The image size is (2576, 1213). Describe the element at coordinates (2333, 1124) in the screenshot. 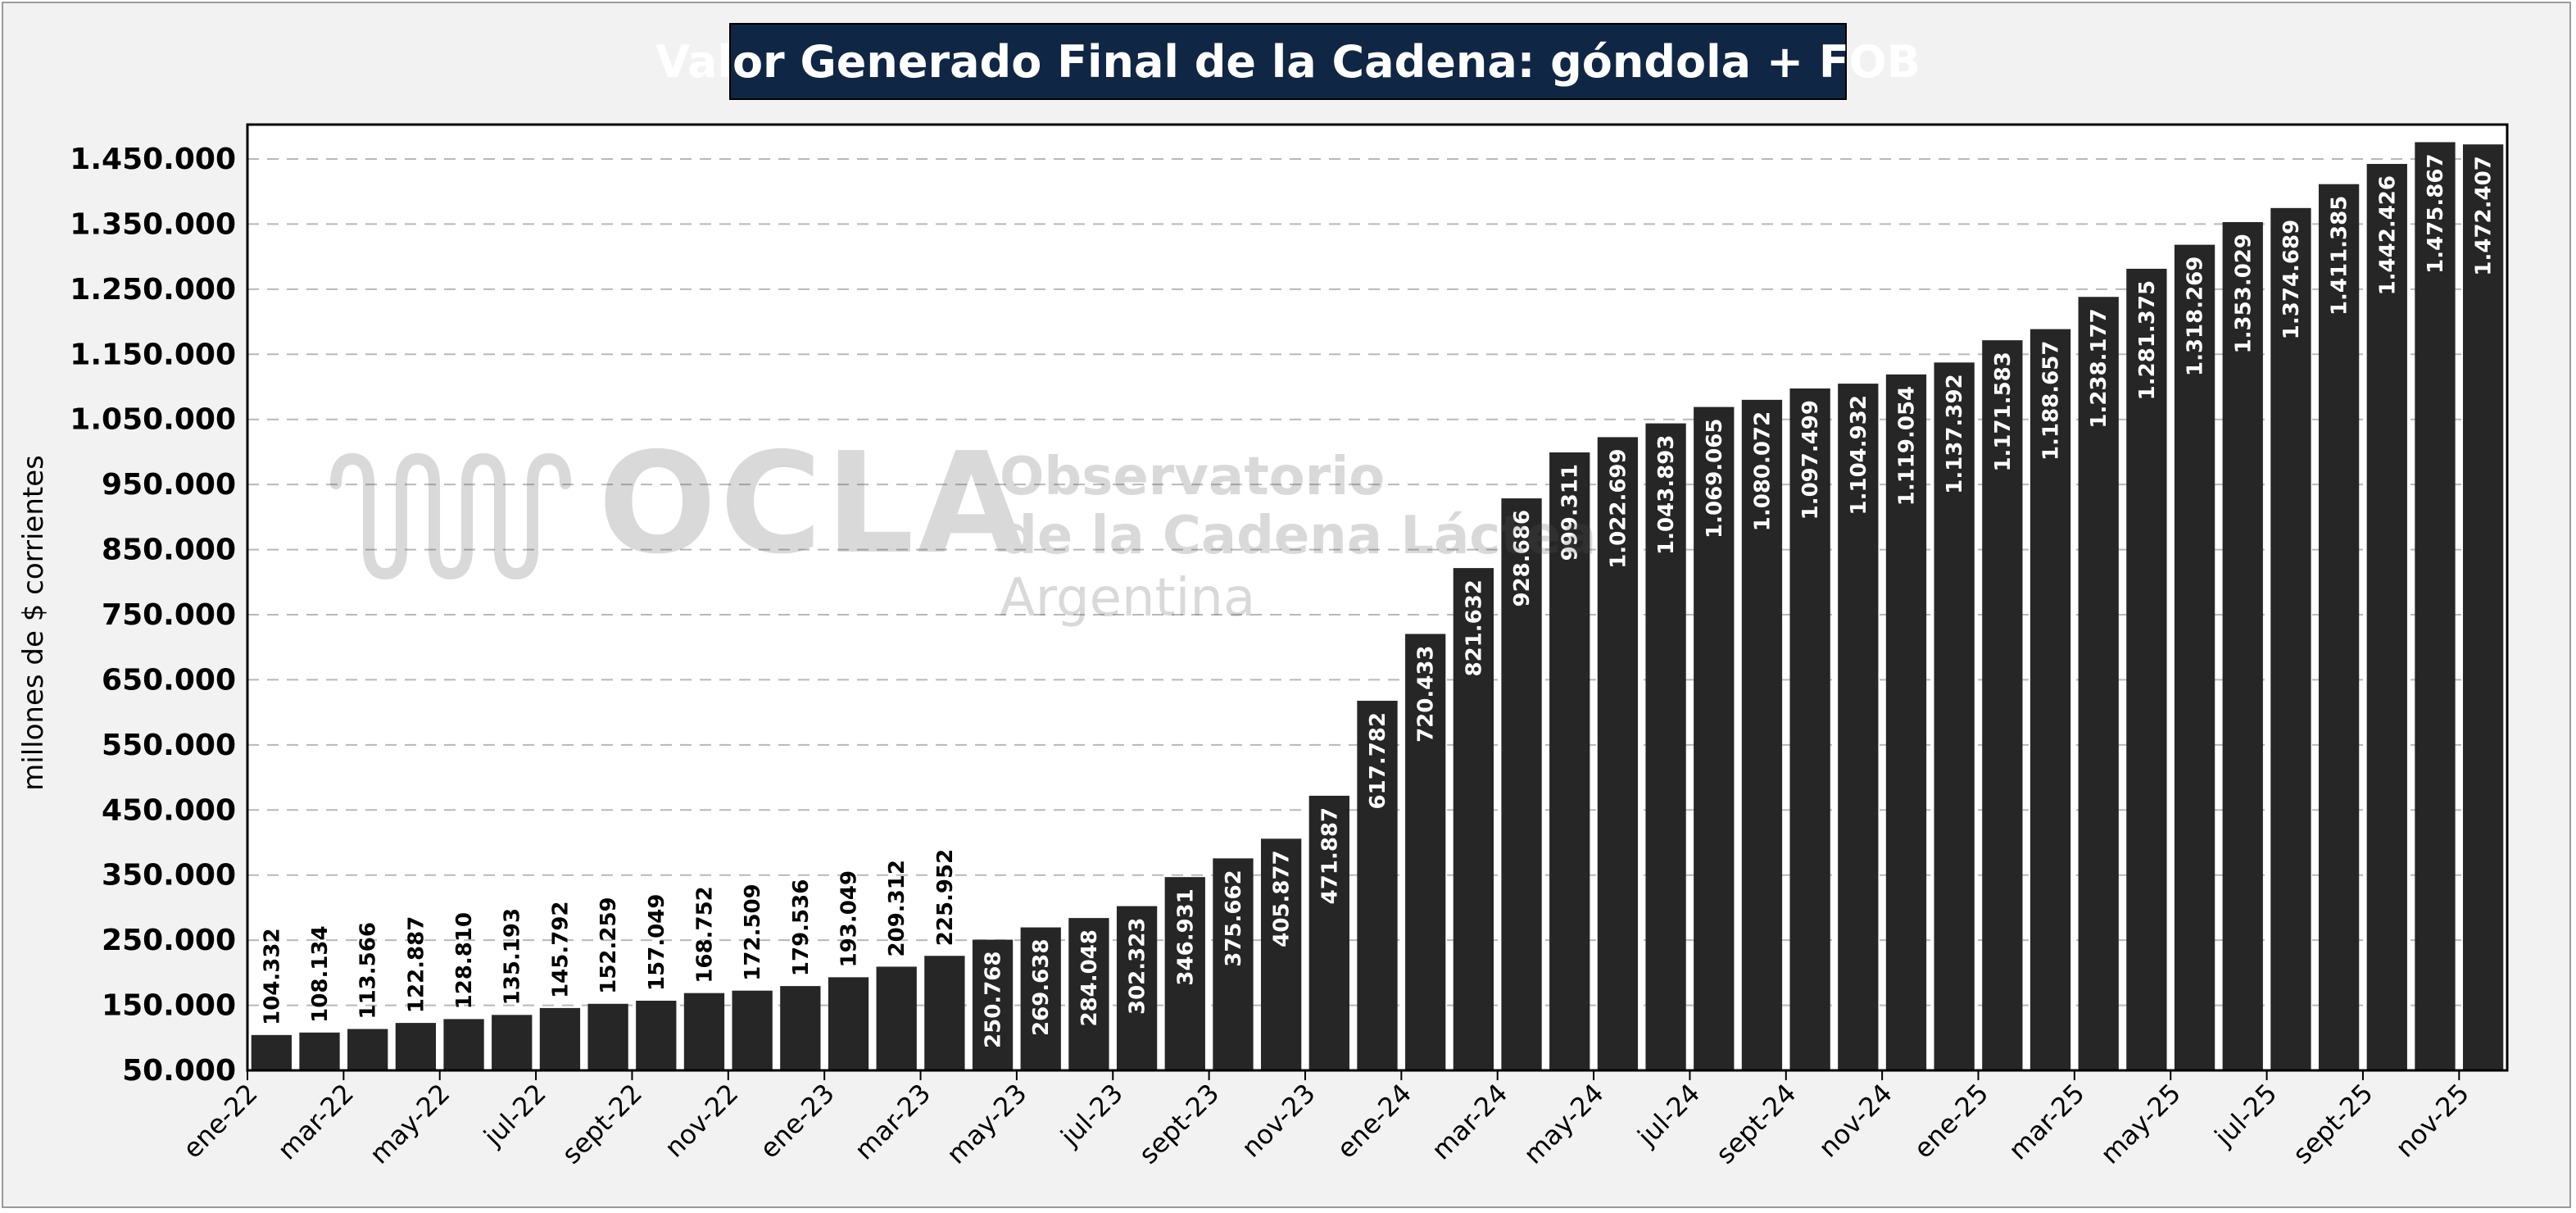

I see `x-tick-label: sept-25` at that location.